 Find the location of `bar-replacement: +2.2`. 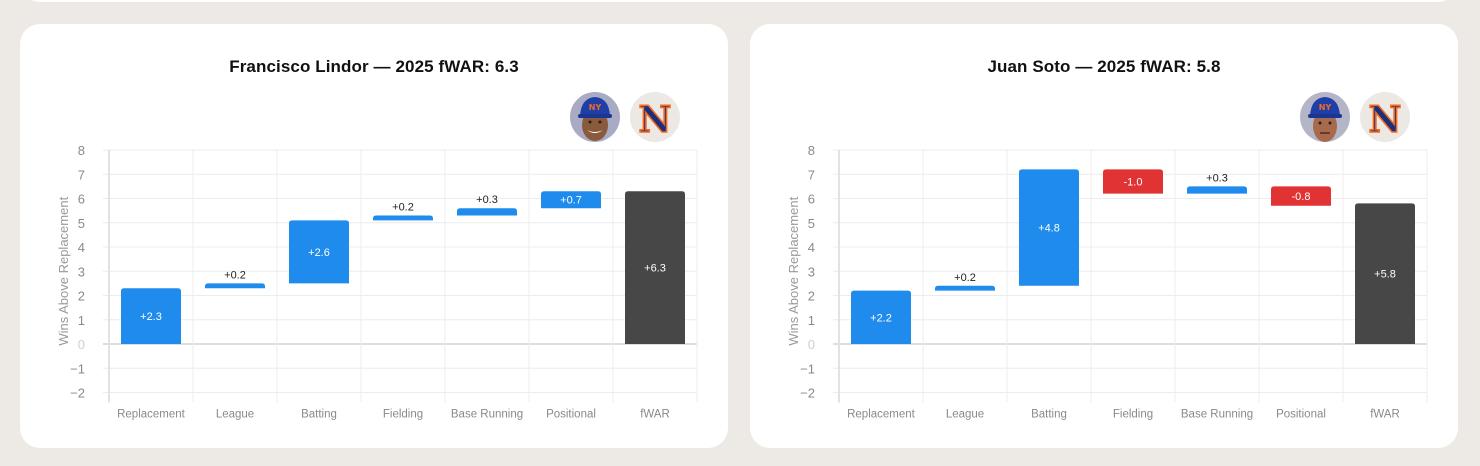

bar-replacement: +2.2 is located at coordinates (881, 317).